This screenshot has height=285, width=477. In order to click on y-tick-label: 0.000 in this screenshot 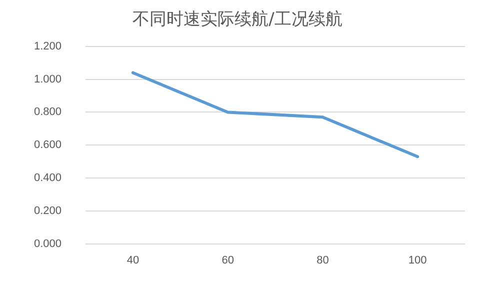, I will do `click(48, 244)`.